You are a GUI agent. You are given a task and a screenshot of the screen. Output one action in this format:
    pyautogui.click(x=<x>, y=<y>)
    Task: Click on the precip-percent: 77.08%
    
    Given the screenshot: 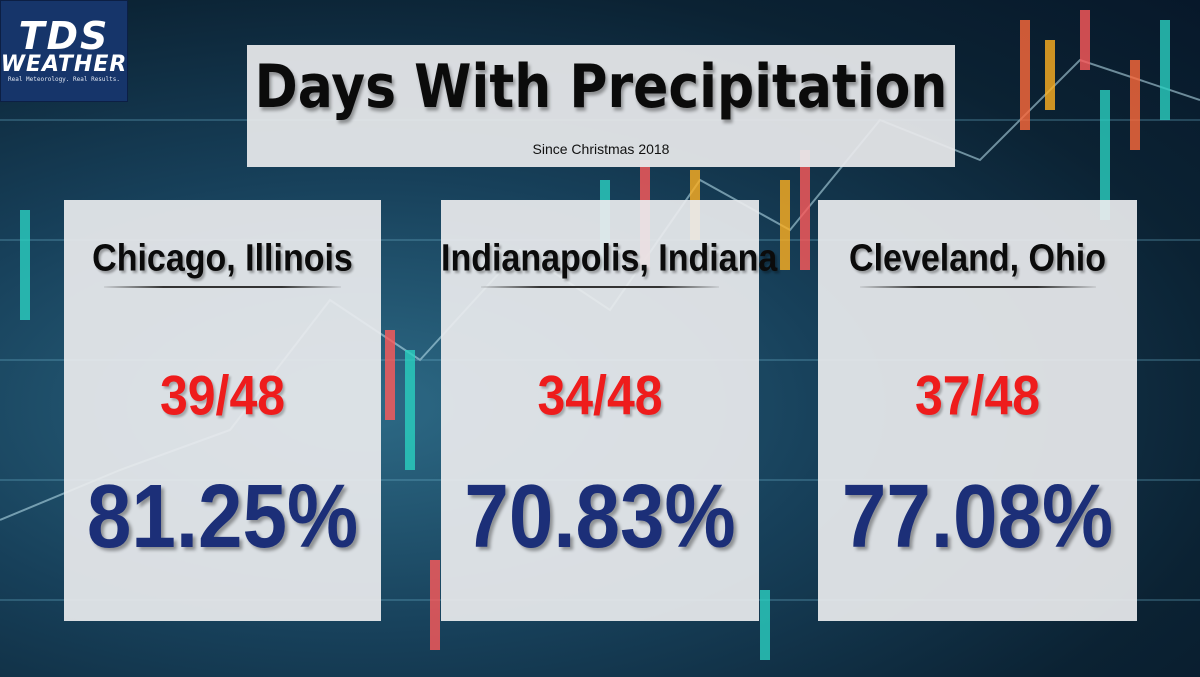 What is the action you would take?
    pyautogui.click(x=977, y=516)
    